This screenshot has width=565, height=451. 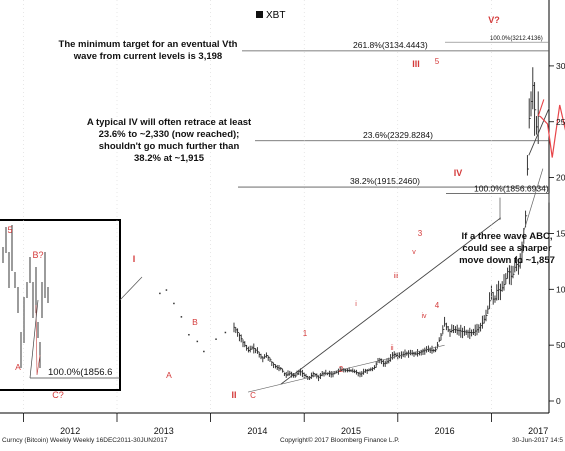 I want to click on x-tick-label: 2017, so click(x=538, y=431).